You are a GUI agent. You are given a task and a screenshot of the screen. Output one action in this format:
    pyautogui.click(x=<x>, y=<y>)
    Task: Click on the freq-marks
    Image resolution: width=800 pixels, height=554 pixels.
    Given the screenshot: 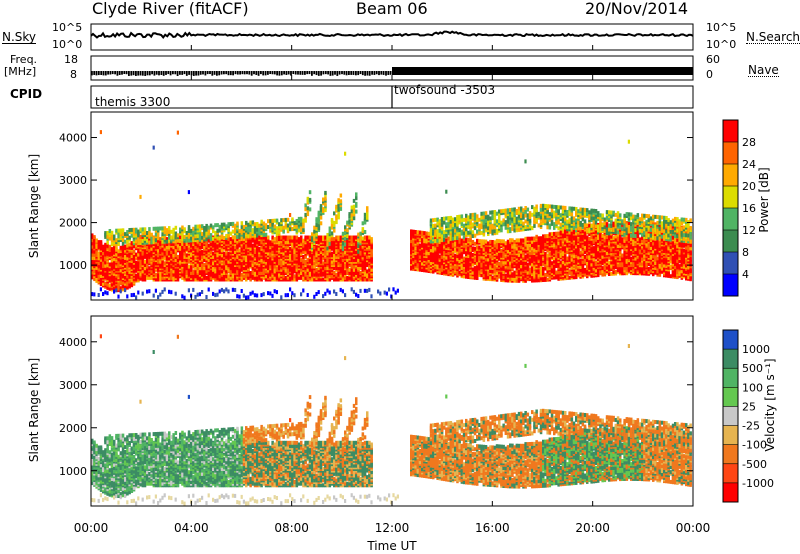 What is the action you would take?
    pyautogui.click(x=241, y=73)
    